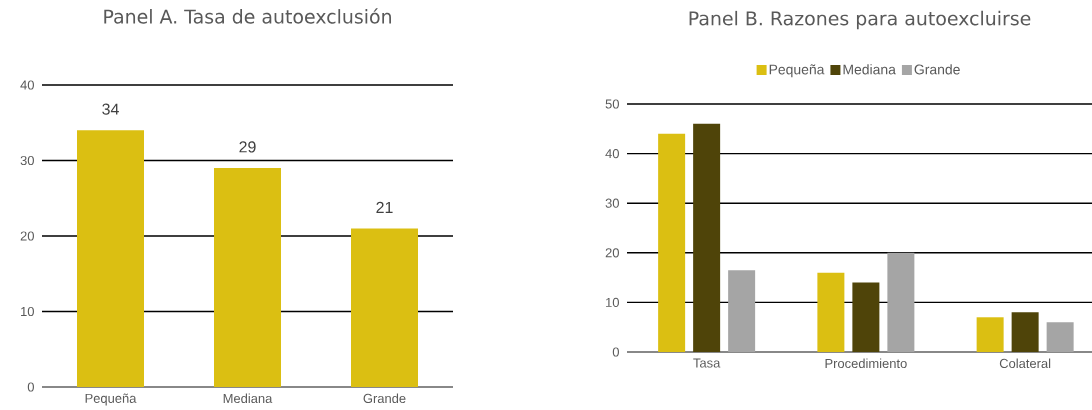 This screenshot has height=410, width=1092. I want to click on legend-label: Pequeña, so click(797, 71).